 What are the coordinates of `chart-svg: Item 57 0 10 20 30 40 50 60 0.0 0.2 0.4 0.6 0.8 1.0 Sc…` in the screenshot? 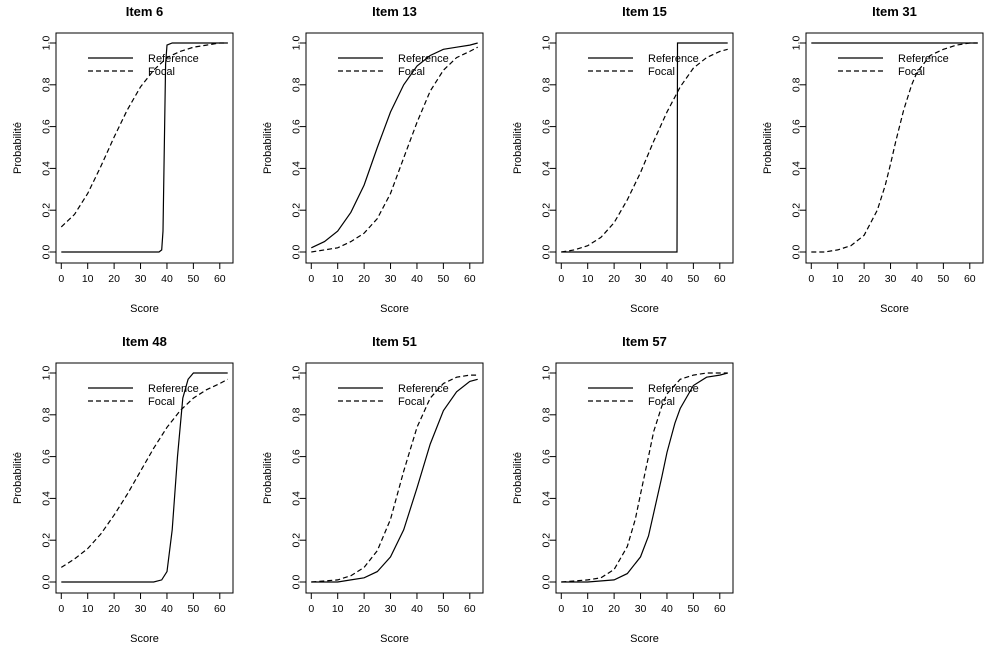 It's located at (623, 489).